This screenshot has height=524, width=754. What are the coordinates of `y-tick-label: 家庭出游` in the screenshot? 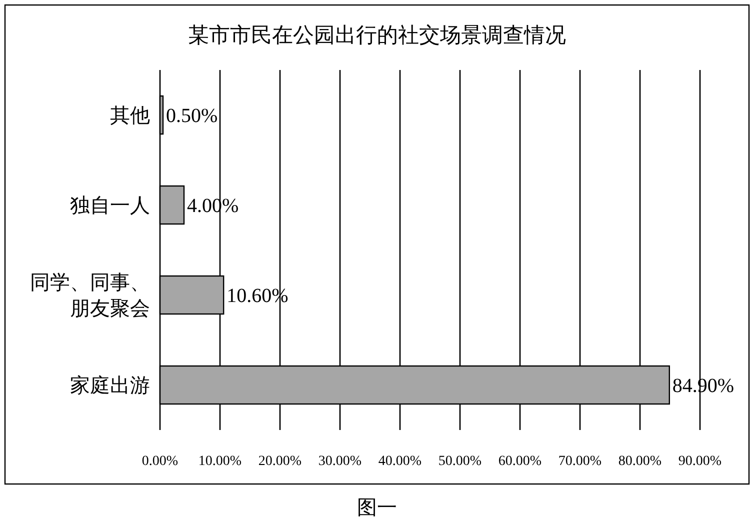 It's located at (110, 386).